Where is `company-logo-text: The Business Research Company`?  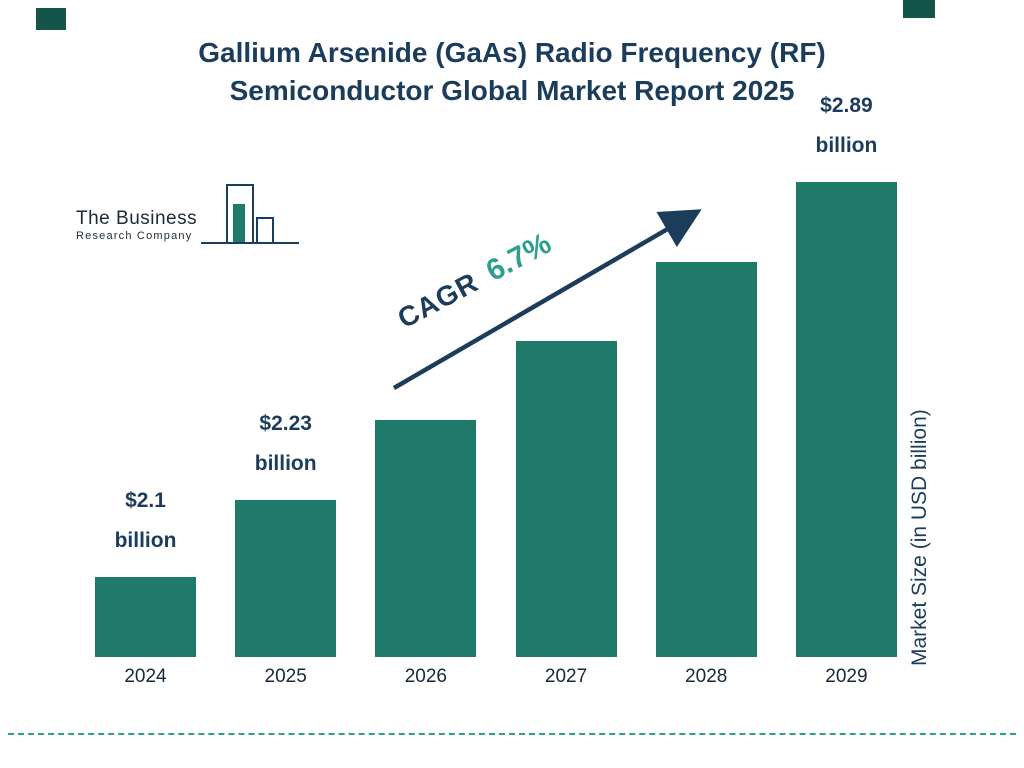
company-logo-text: The Business Research Company is located at coordinates (136, 228).